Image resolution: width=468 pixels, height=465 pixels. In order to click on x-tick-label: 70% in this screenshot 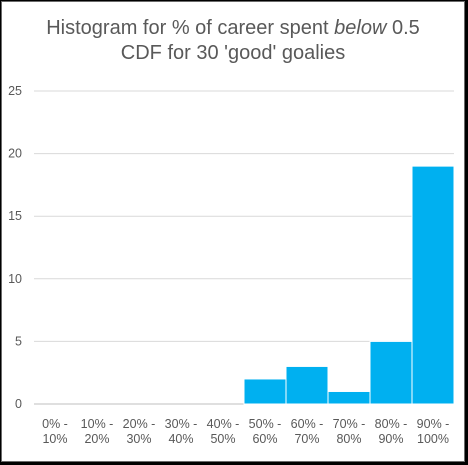, I will do `click(306, 439)`.